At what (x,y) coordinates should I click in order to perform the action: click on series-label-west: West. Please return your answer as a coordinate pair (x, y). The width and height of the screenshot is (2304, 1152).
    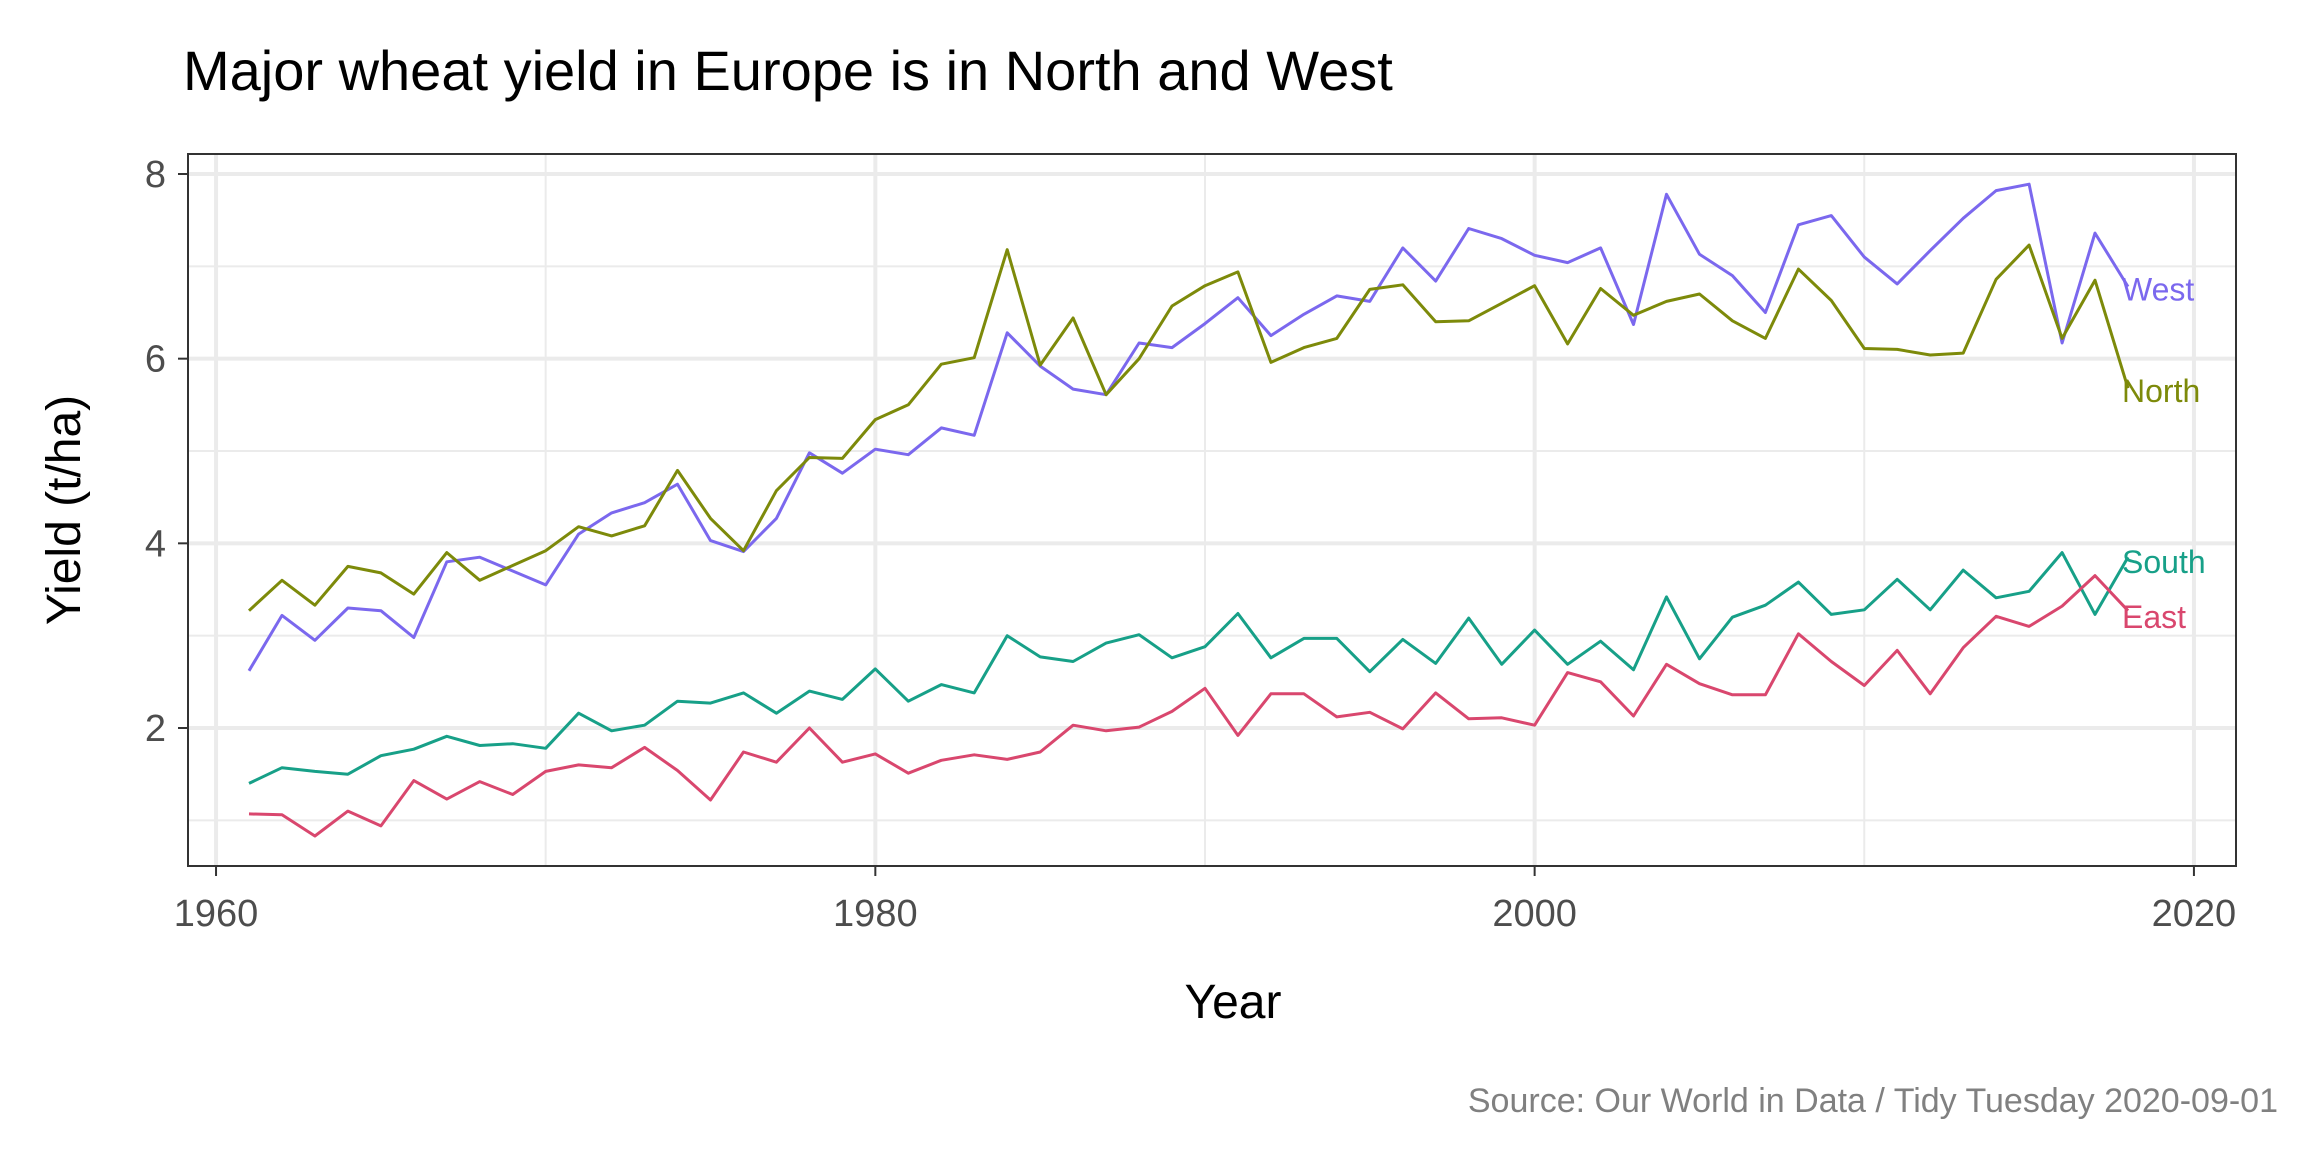
    Looking at the image, I should click on (2158, 289).